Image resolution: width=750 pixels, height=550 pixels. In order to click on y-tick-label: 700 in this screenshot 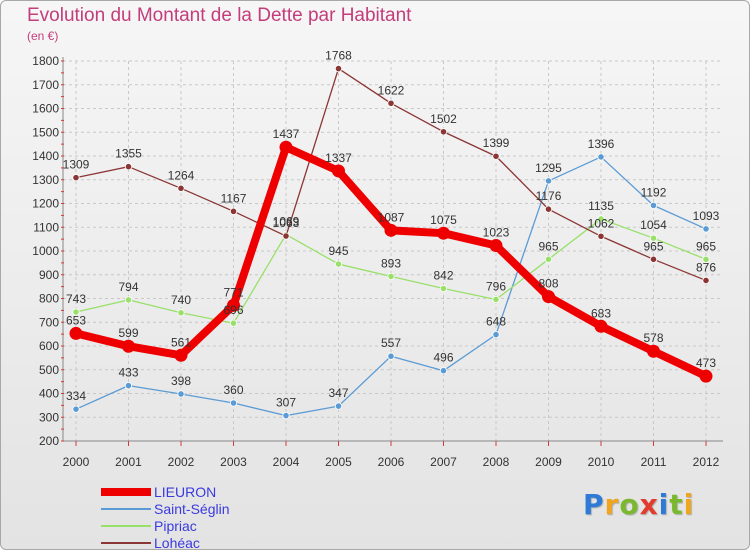, I will do `click(49, 322)`.